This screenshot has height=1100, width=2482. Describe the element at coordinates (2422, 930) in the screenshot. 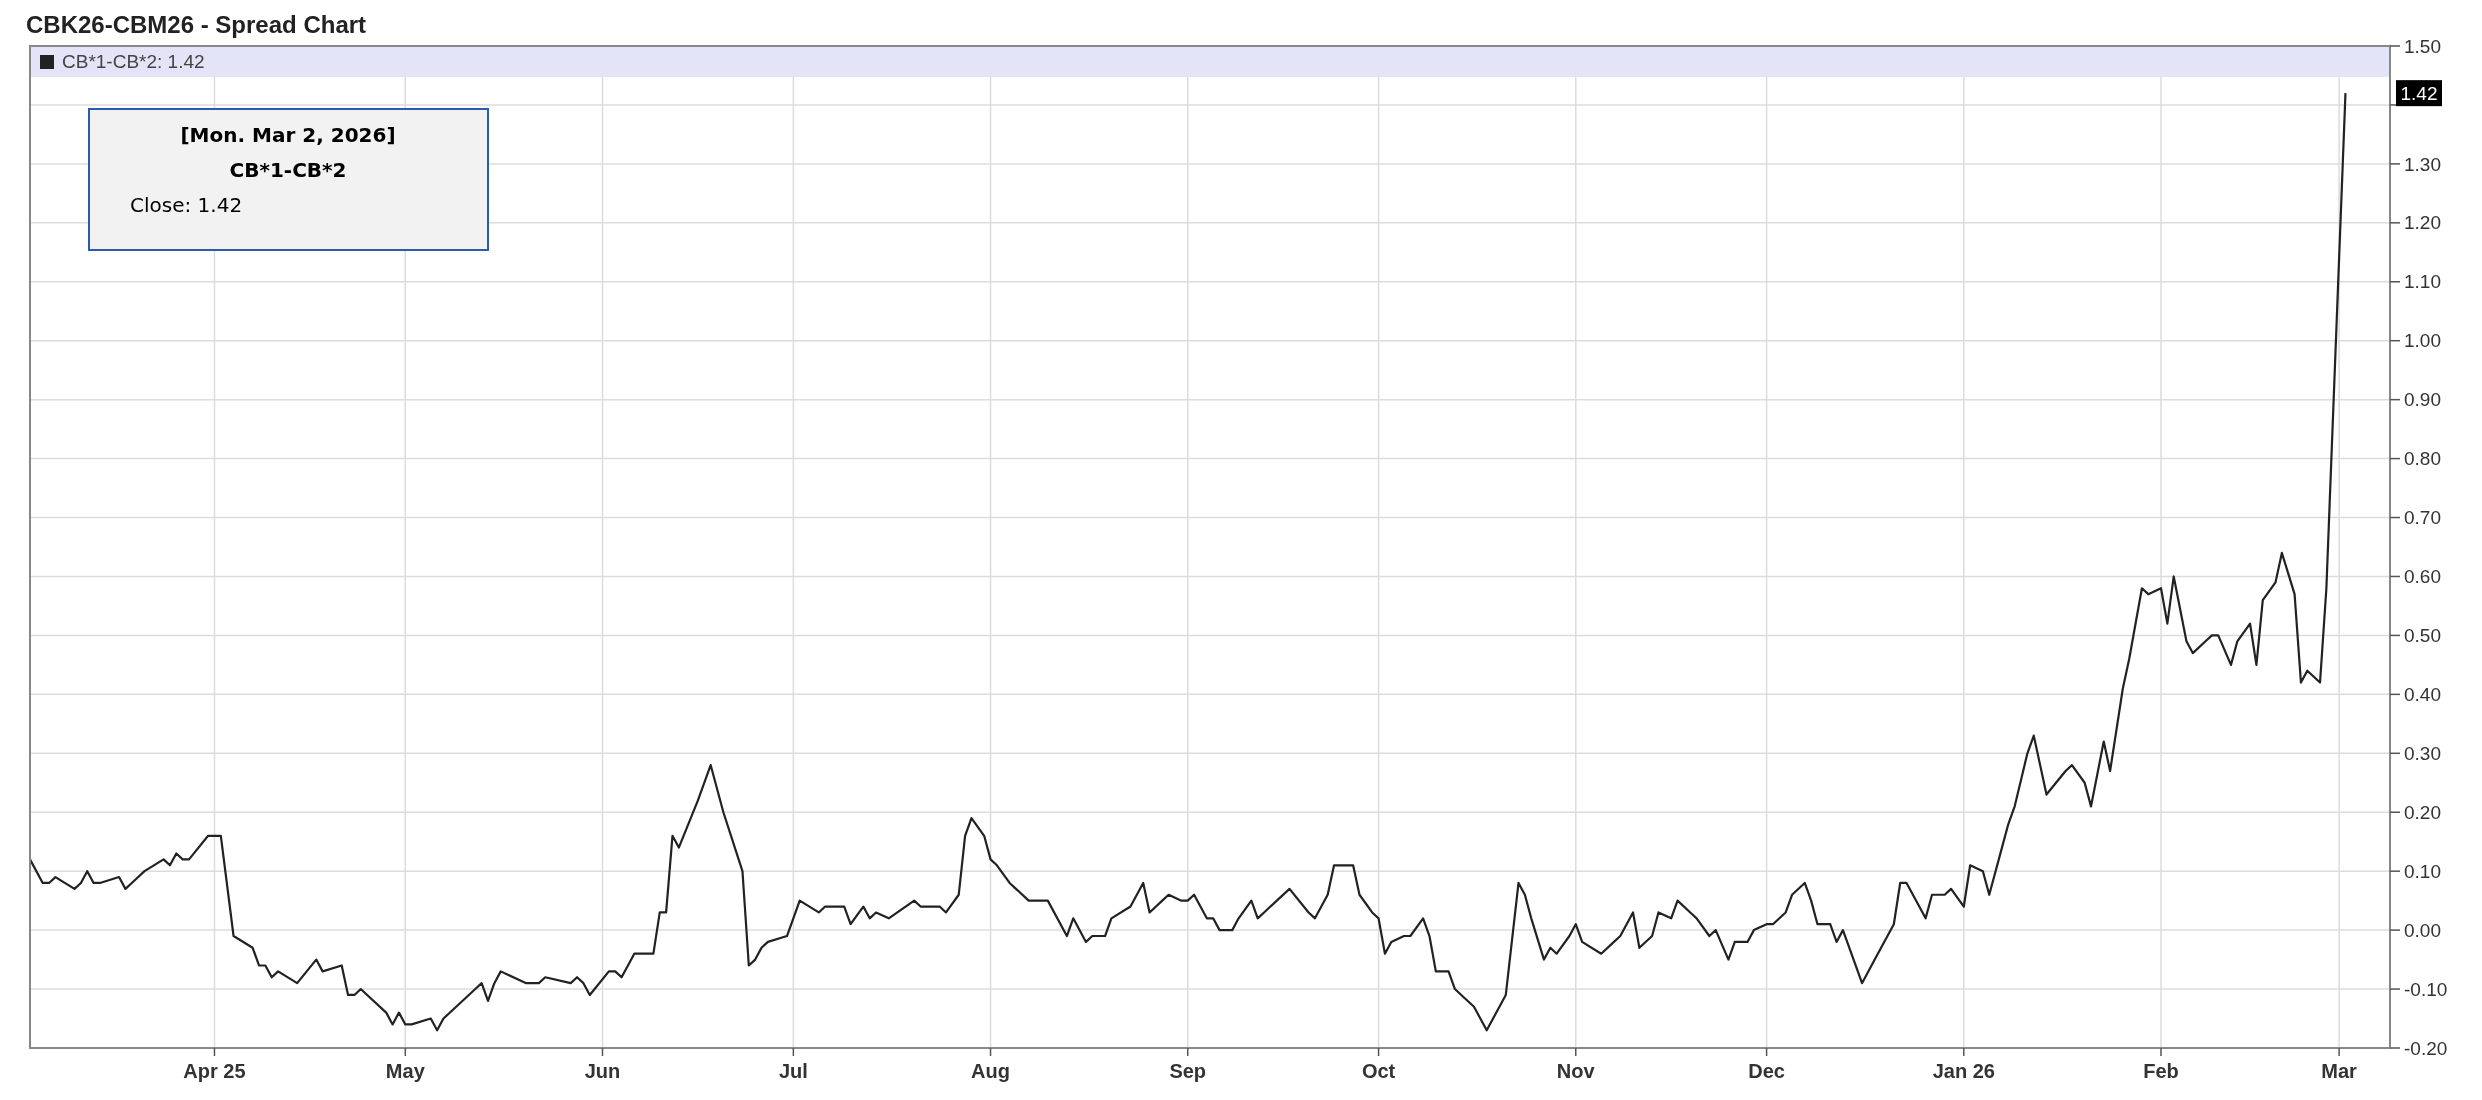

I see `y-tick-label: 0.00` at that location.